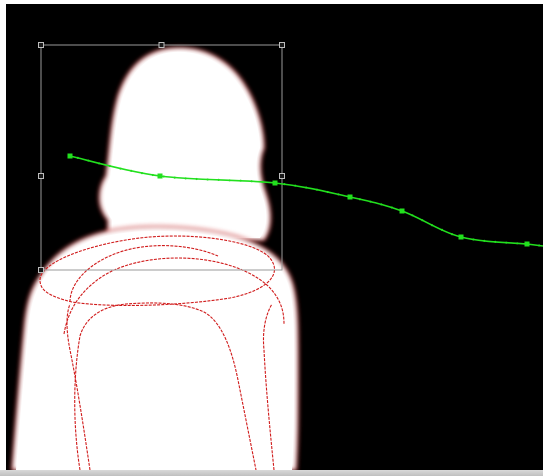 The width and height of the screenshot is (543, 476). Describe the element at coordinates (41, 176) in the screenshot. I see `transform-handle-middle-left` at that location.